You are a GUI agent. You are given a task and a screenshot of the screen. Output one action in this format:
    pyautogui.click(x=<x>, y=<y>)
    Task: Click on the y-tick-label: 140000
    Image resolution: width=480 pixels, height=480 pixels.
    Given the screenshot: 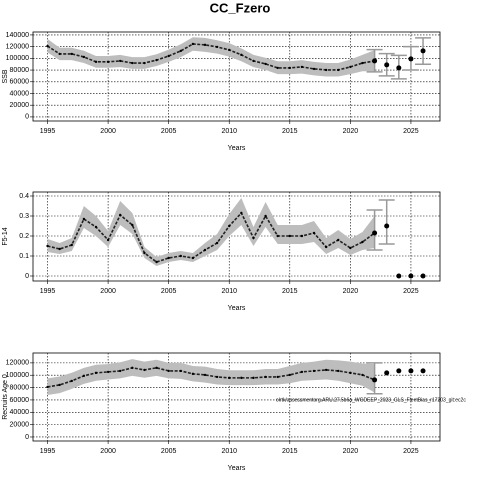 What is the action you would take?
    pyautogui.click(x=17, y=35)
    